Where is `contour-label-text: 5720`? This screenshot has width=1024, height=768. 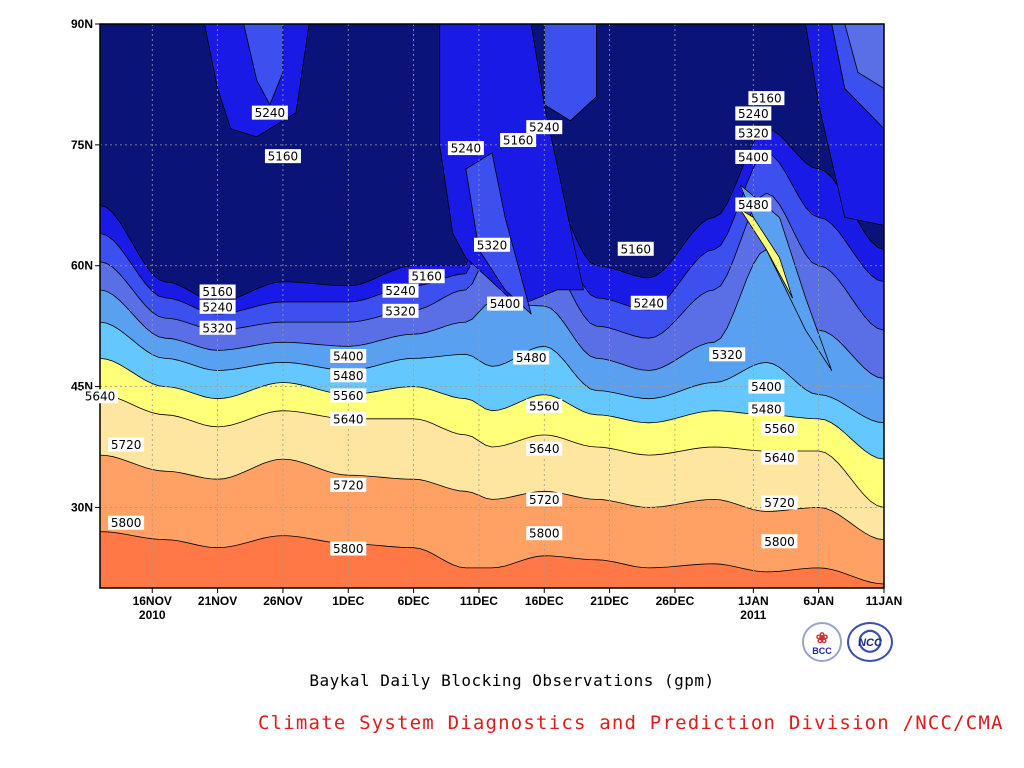 contour-label-text: 5720 is located at coordinates (348, 485).